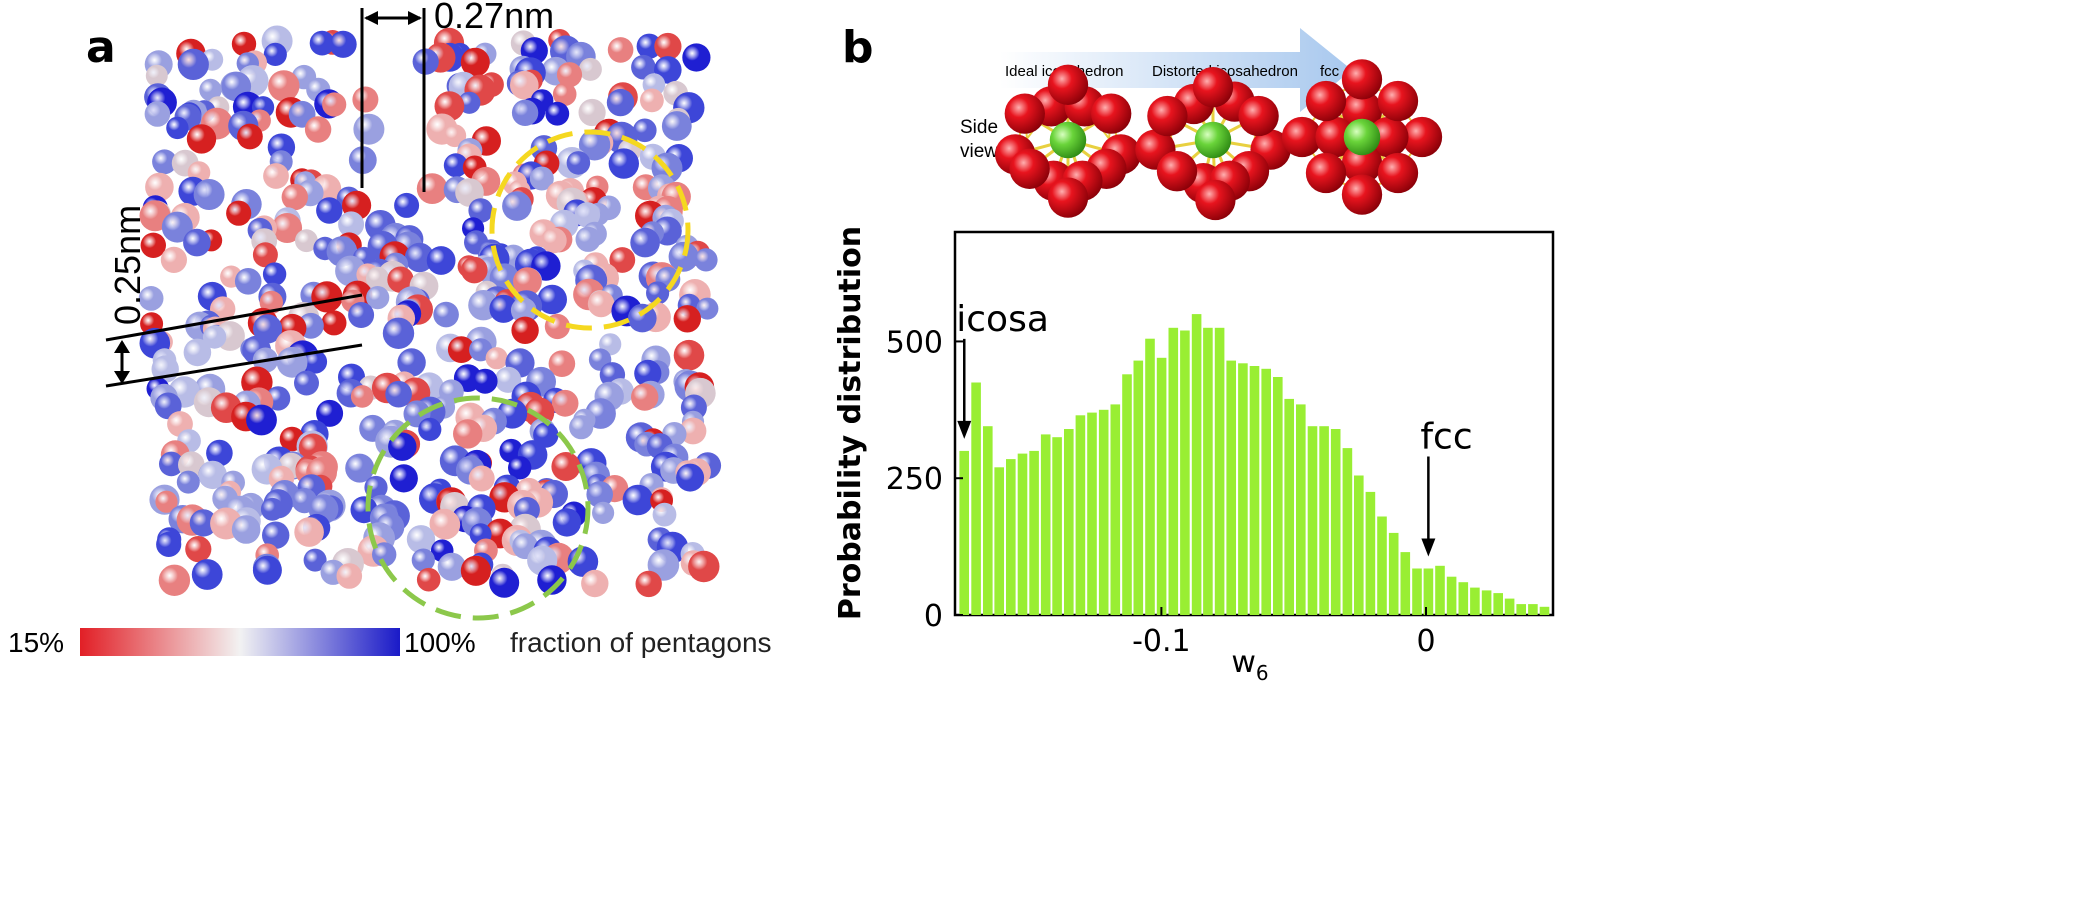 The width and height of the screenshot is (2100, 911). What do you see at coordinates (1362, 137) in the screenshot?
I see `center-atom` at bounding box center [1362, 137].